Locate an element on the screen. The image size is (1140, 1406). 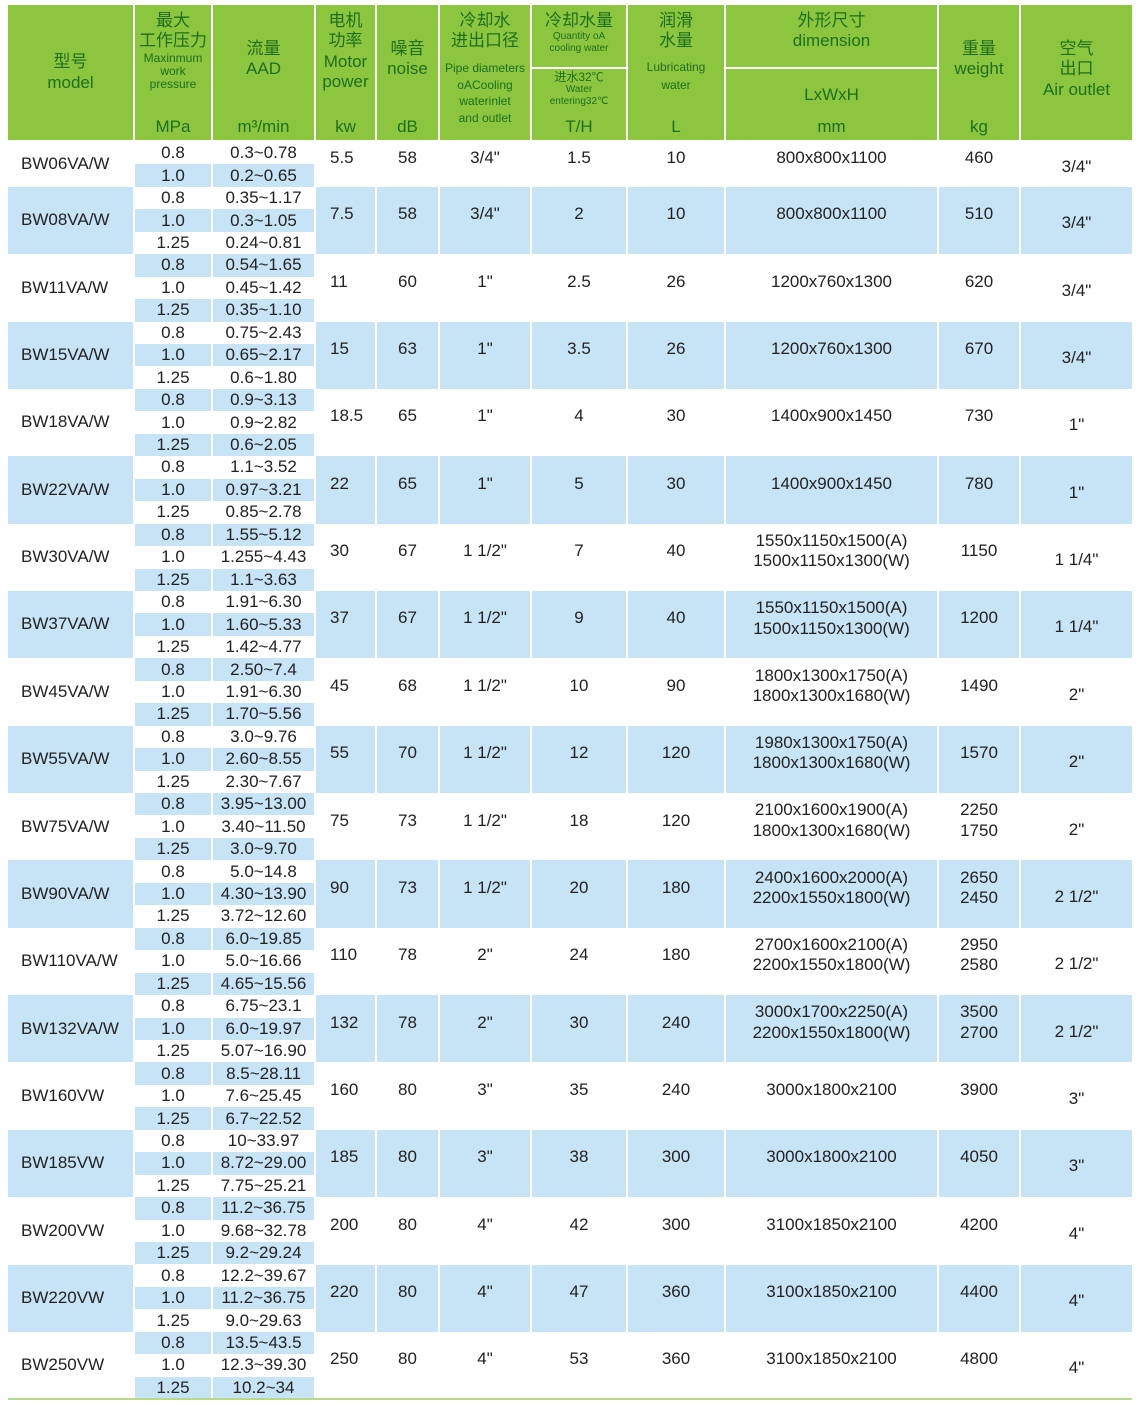
cell-flow: 6.75~23.1 is located at coordinates (264, 1006).